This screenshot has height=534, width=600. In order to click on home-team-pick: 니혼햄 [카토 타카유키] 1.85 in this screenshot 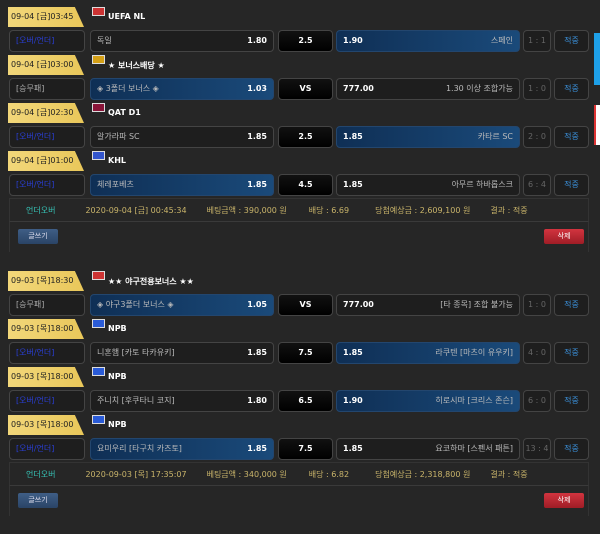, I will do `click(182, 353)`.